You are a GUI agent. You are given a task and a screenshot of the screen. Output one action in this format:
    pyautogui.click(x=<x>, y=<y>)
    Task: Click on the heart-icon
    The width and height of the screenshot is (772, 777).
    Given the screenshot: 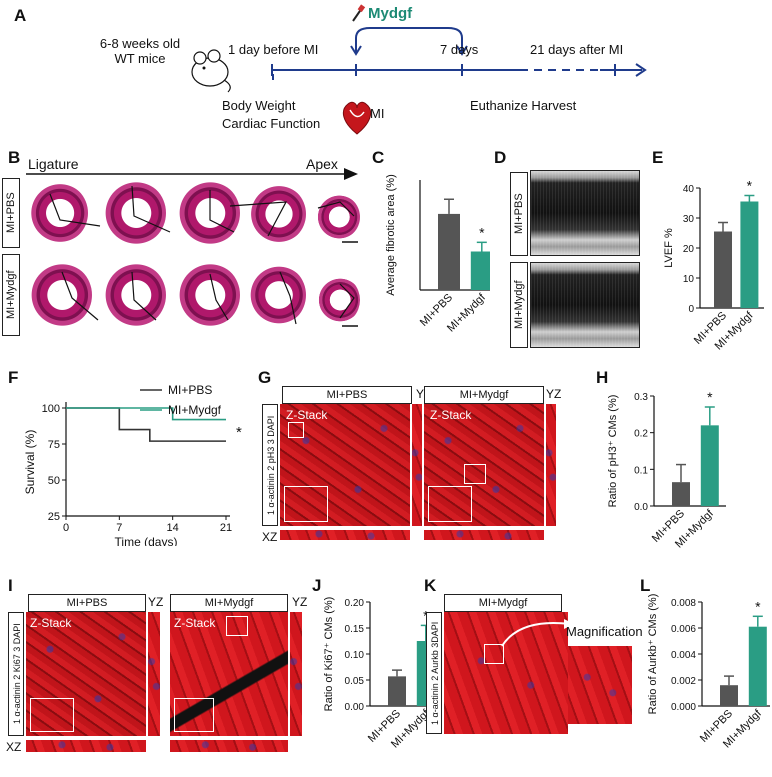 What is the action you would take?
    pyautogui.click(x=357, y=118)
    